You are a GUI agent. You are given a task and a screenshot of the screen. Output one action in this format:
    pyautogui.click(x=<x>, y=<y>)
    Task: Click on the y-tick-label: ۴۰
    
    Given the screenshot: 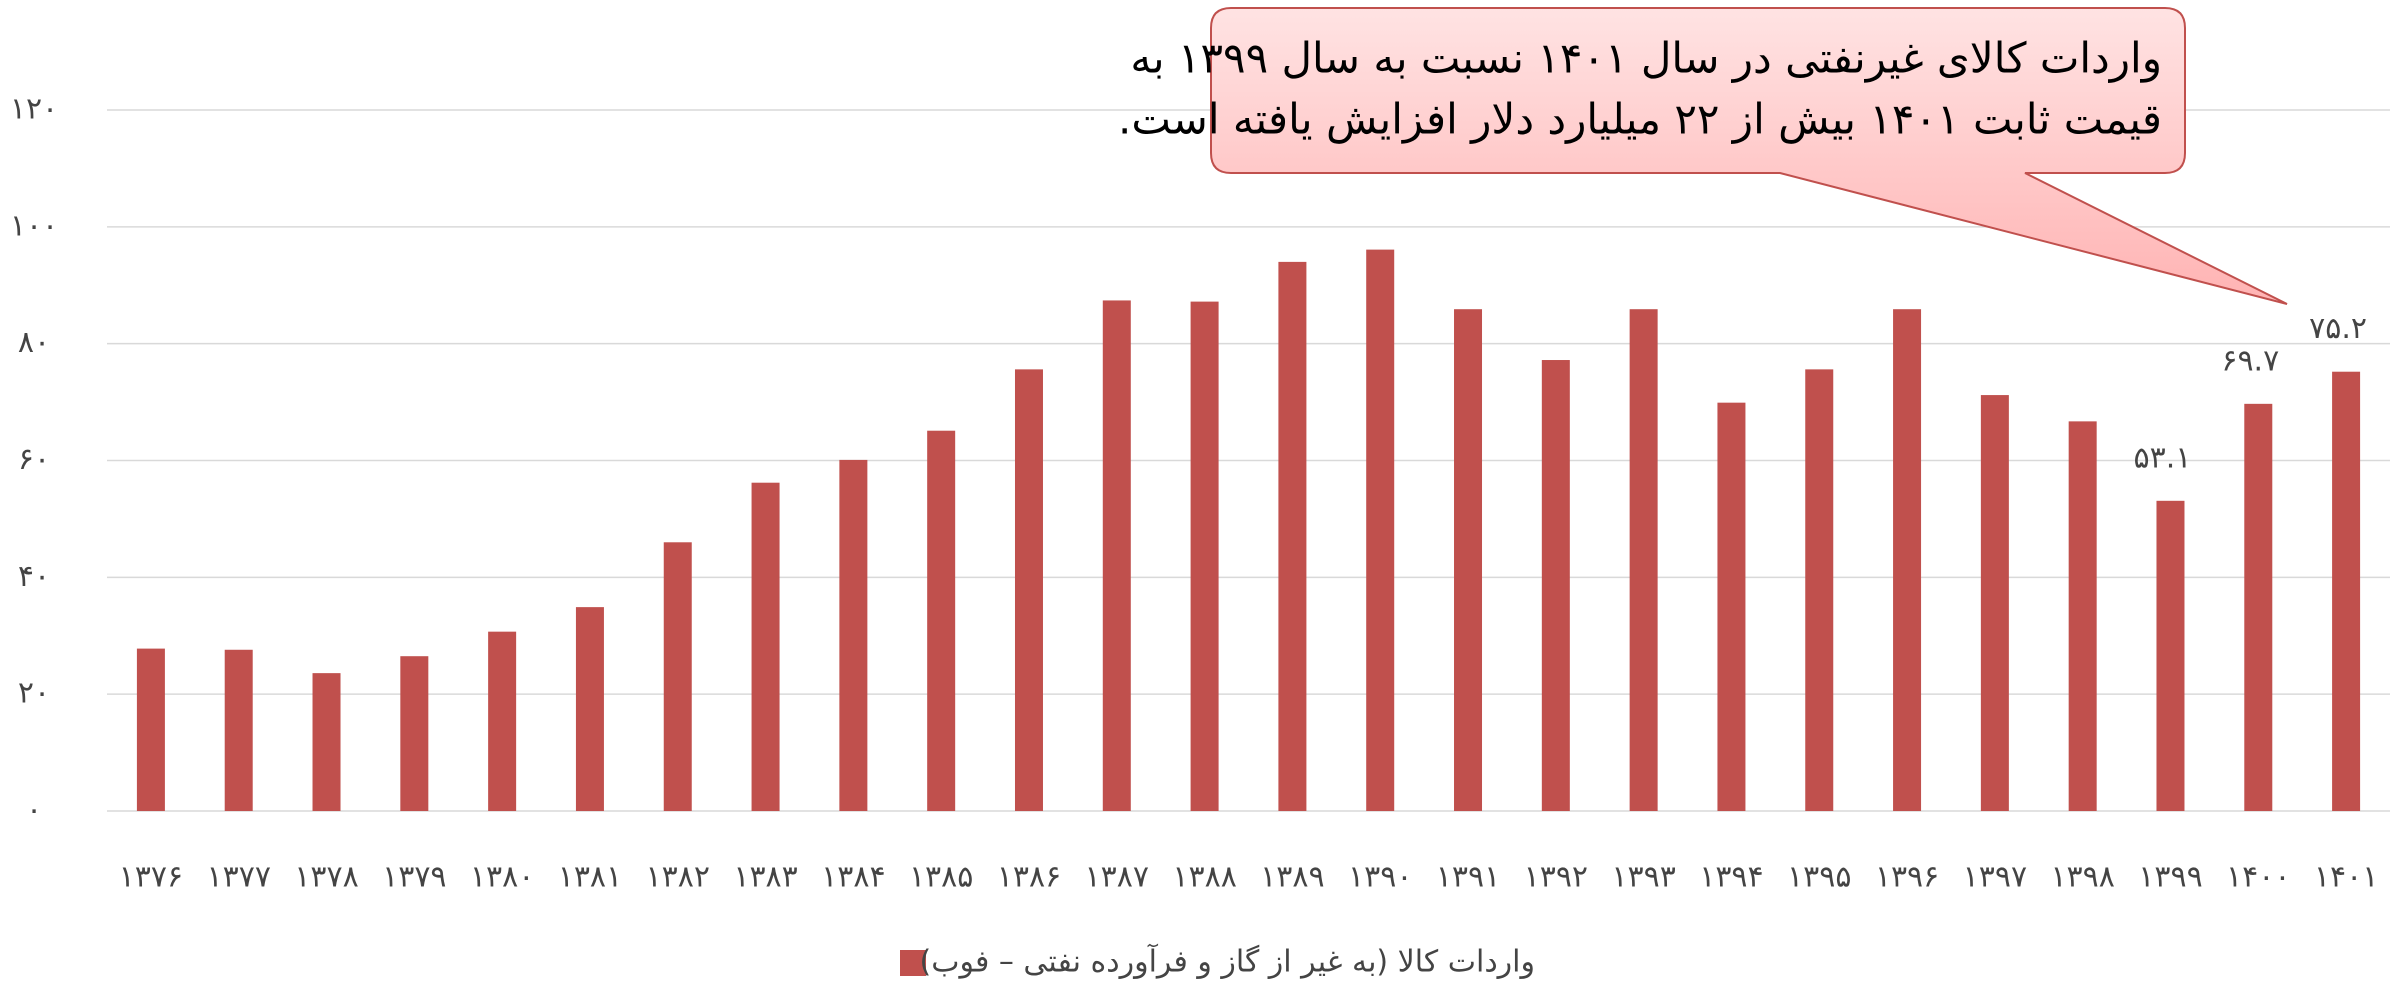 What is the action you would take?
    pyautogui.click(x=34, y=576)
    